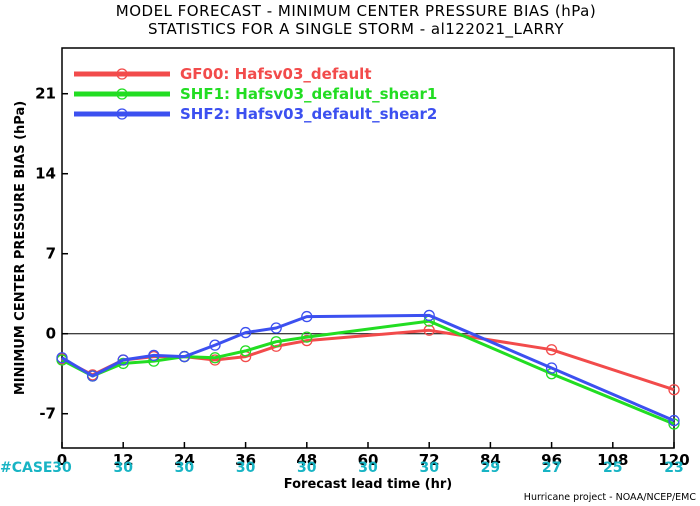 The height and width of the screenshot is (506, 700). What do you see at coordinates (62, 460) in the screenshot?
I see `x-tick-label: 0` at bounding box center [62, 460].